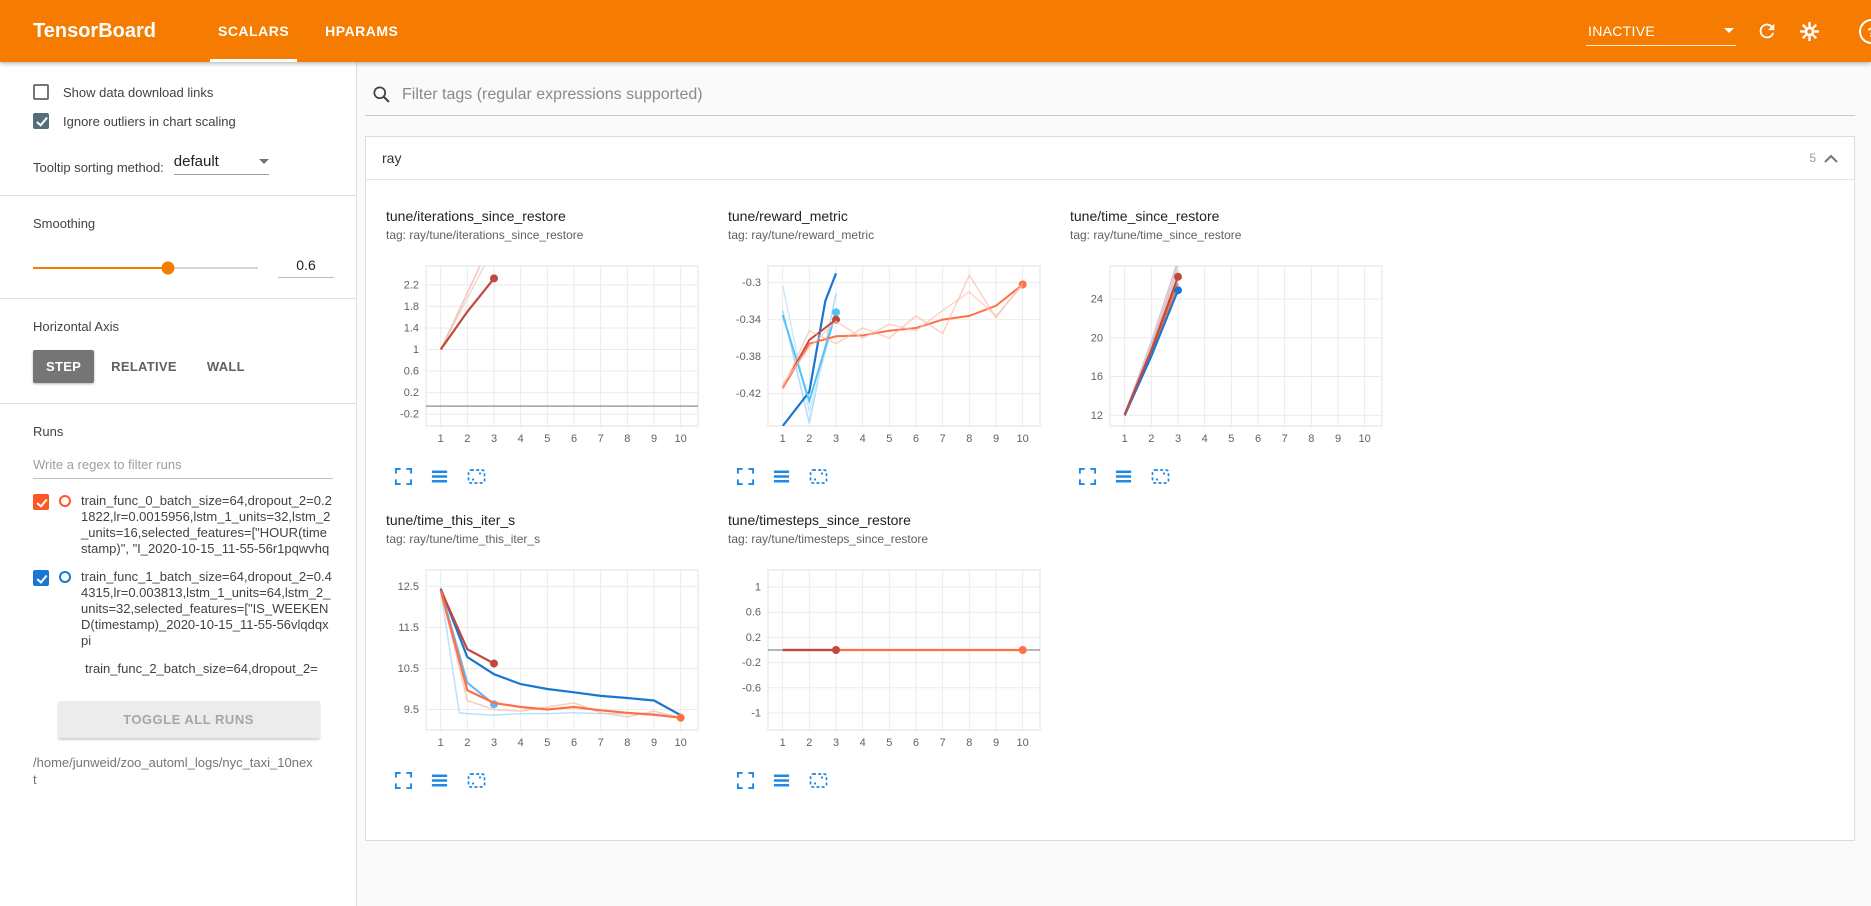 The width and height of the screenshot is (1871, 906). Describe the element at coordinates (408, 628) in the screenshot. I see `axis-tick-label: 11.5` at that location.